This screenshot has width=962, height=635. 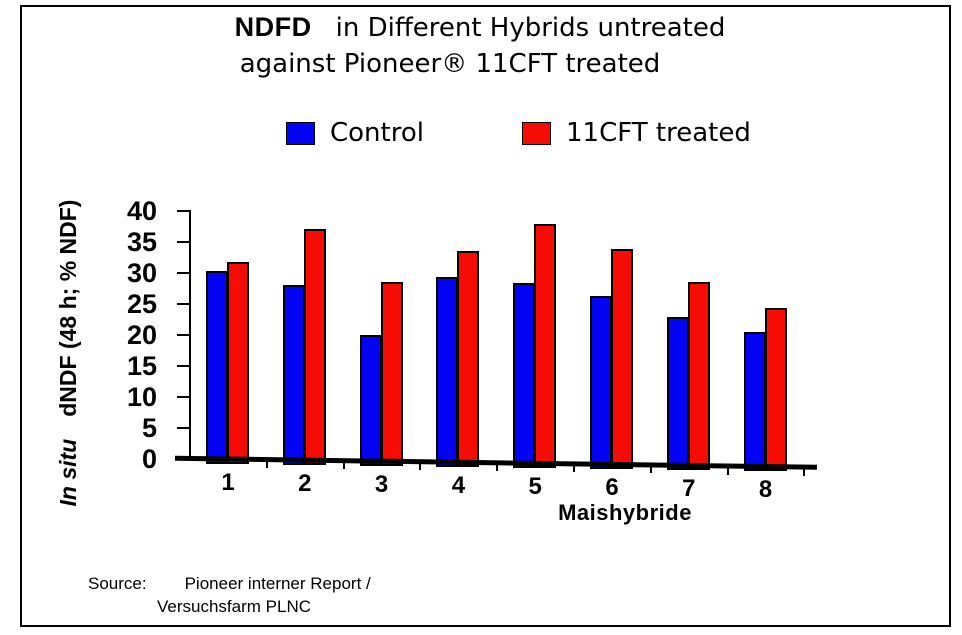 I want to click on title-prefix: NDFD, so click(x=273, y=27).